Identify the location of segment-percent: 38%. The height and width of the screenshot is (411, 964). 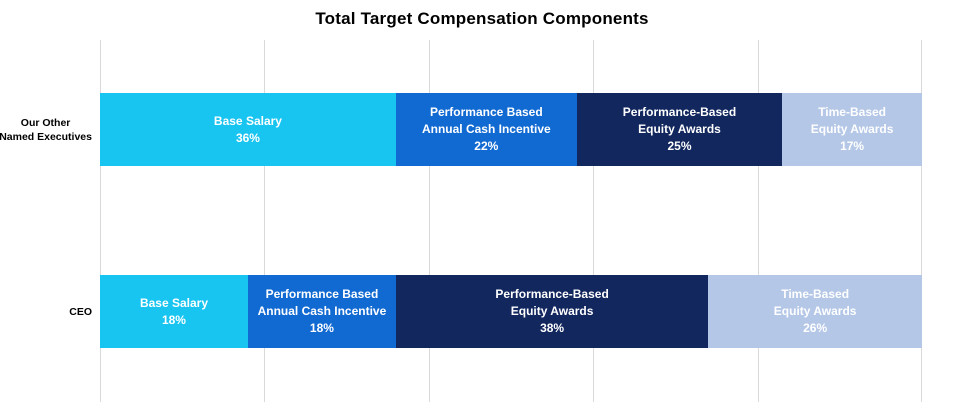
(552, 328).